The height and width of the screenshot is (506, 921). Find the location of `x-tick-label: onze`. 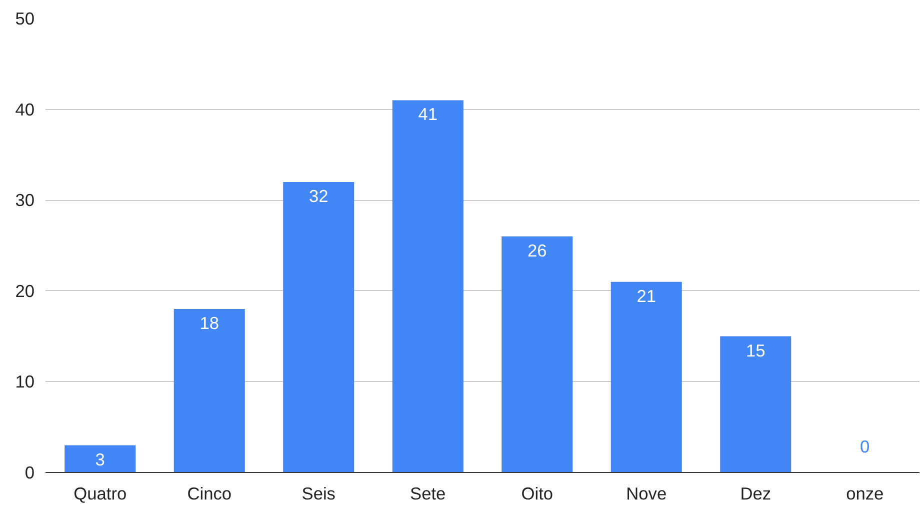

x-tick-label: onze is located at coordinates (865, 494).